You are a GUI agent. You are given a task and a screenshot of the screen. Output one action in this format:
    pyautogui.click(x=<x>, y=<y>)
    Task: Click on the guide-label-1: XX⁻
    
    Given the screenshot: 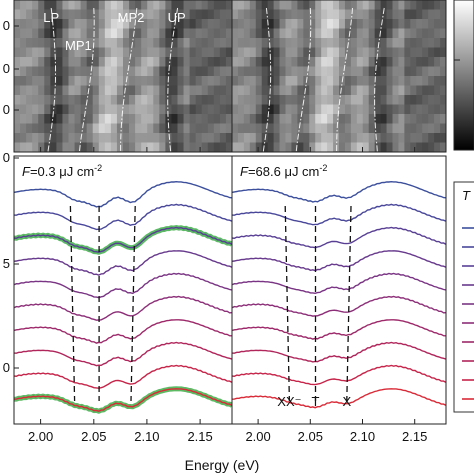 What is the action you would take?
    pyautogui.click(x=289, y=401)
    